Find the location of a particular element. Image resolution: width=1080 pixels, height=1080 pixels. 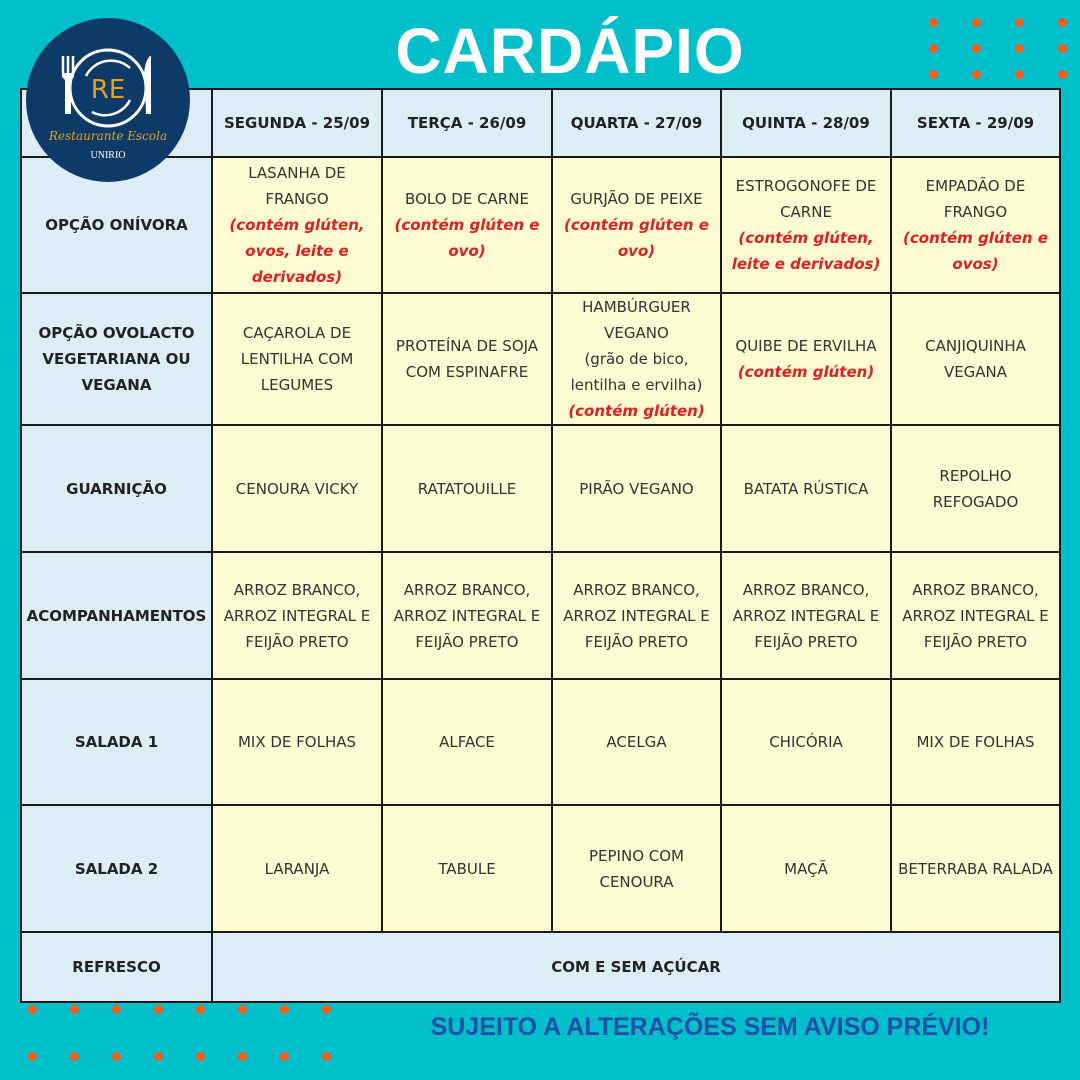

dish-name: CHICÓRIA is located at coordinates (806, 742).